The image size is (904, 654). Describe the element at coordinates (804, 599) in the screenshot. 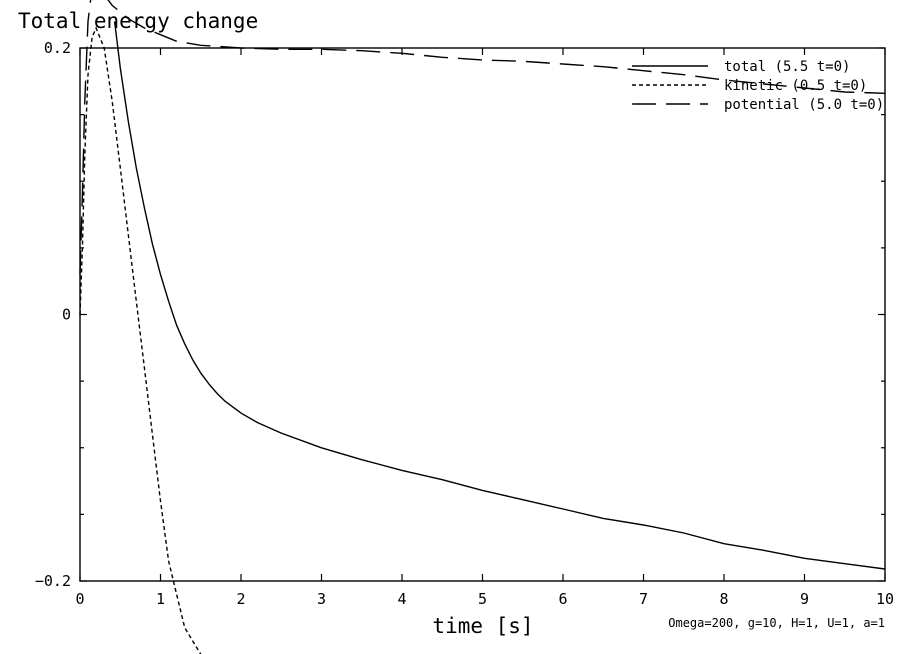

I see `x-tick-label: 9` at that location.